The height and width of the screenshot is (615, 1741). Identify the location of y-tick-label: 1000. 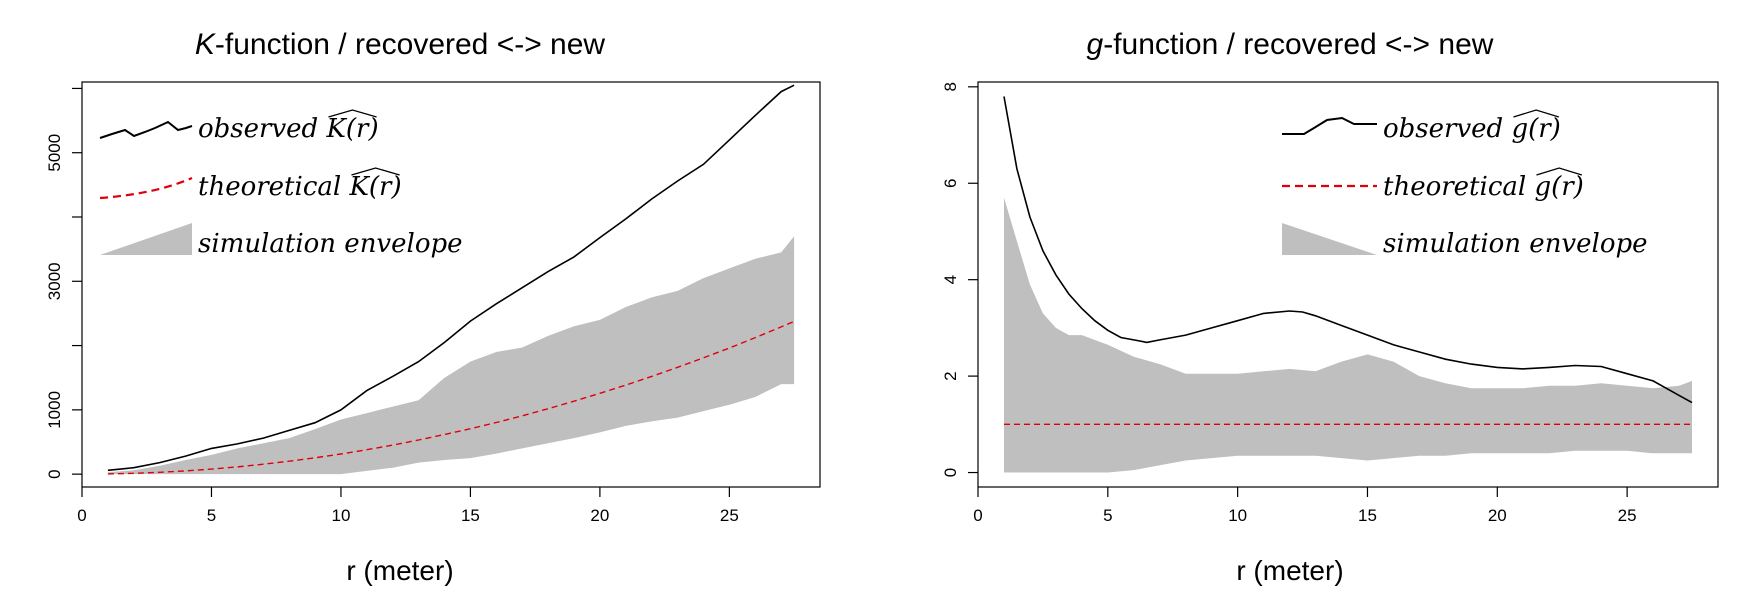
(54, 410).